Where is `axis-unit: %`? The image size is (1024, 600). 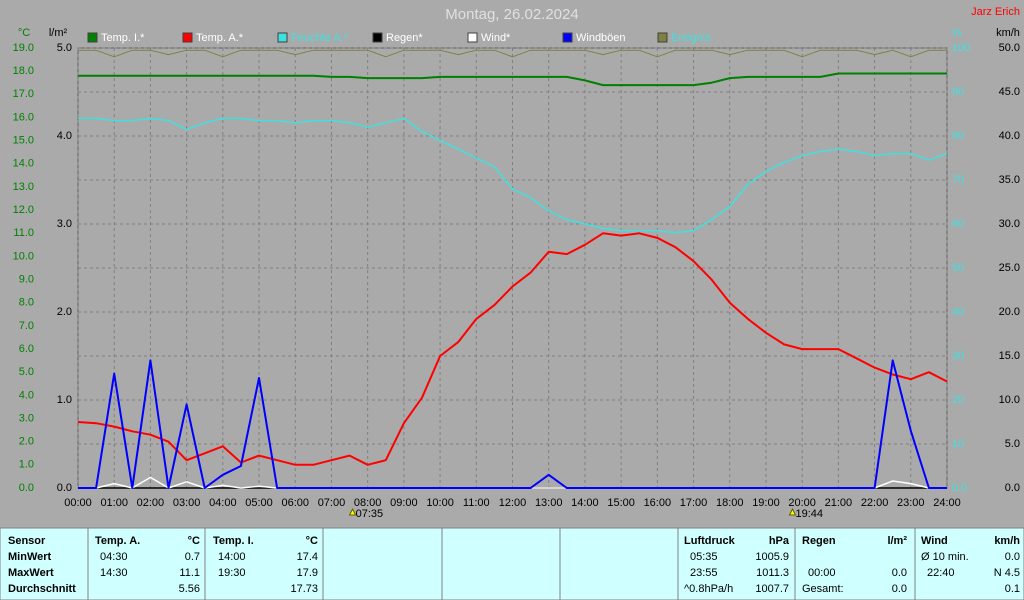 axis-unit: % is located at coordinates (957, 33).